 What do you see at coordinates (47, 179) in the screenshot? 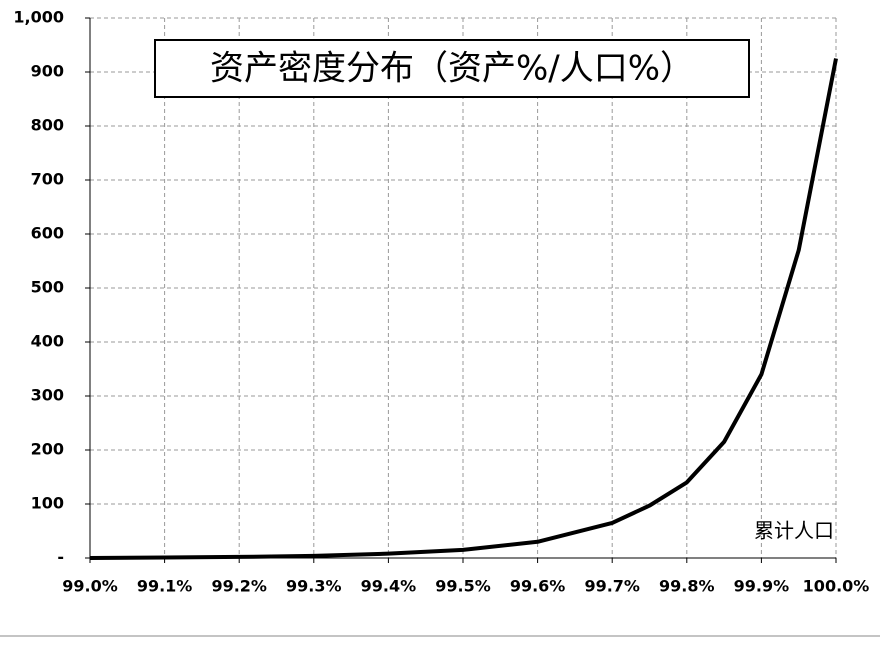
I see `y-tick-label: 700` at bounding box center [47, 179].